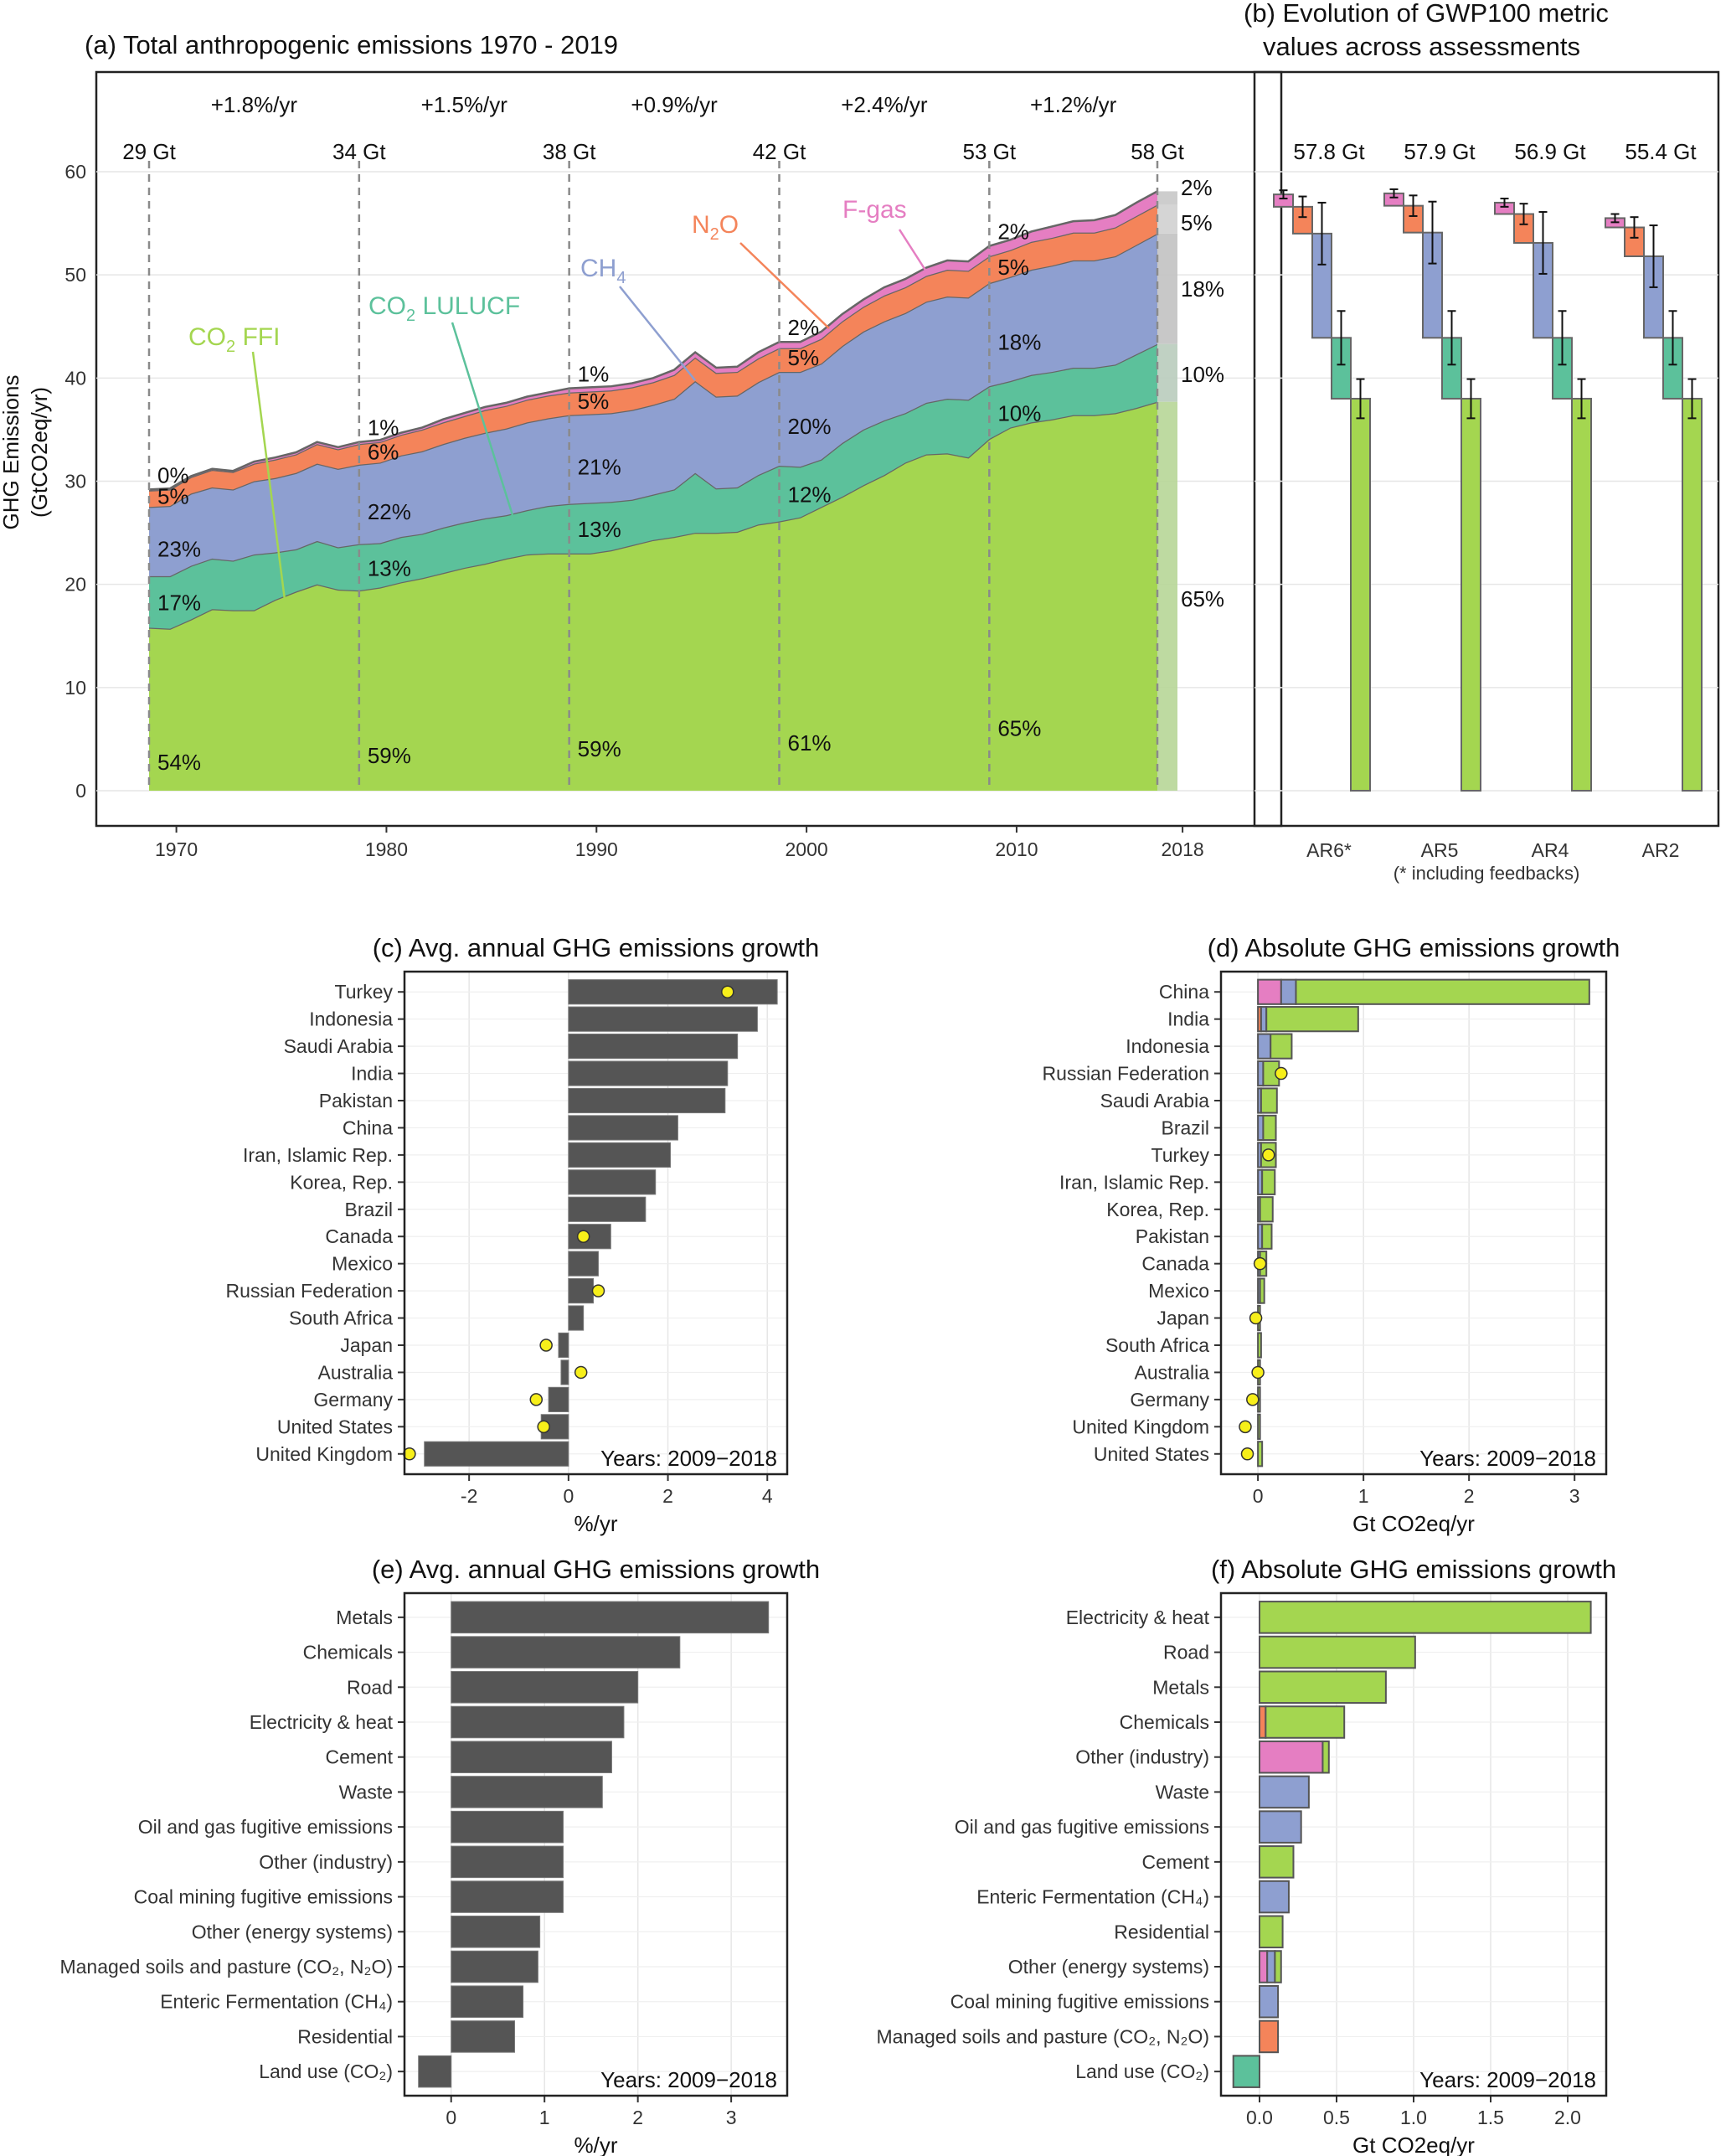 This screenshot has width=1731, height=2156. I want to click on panel-a-total-label: 53 Gt, so click(990, 152).